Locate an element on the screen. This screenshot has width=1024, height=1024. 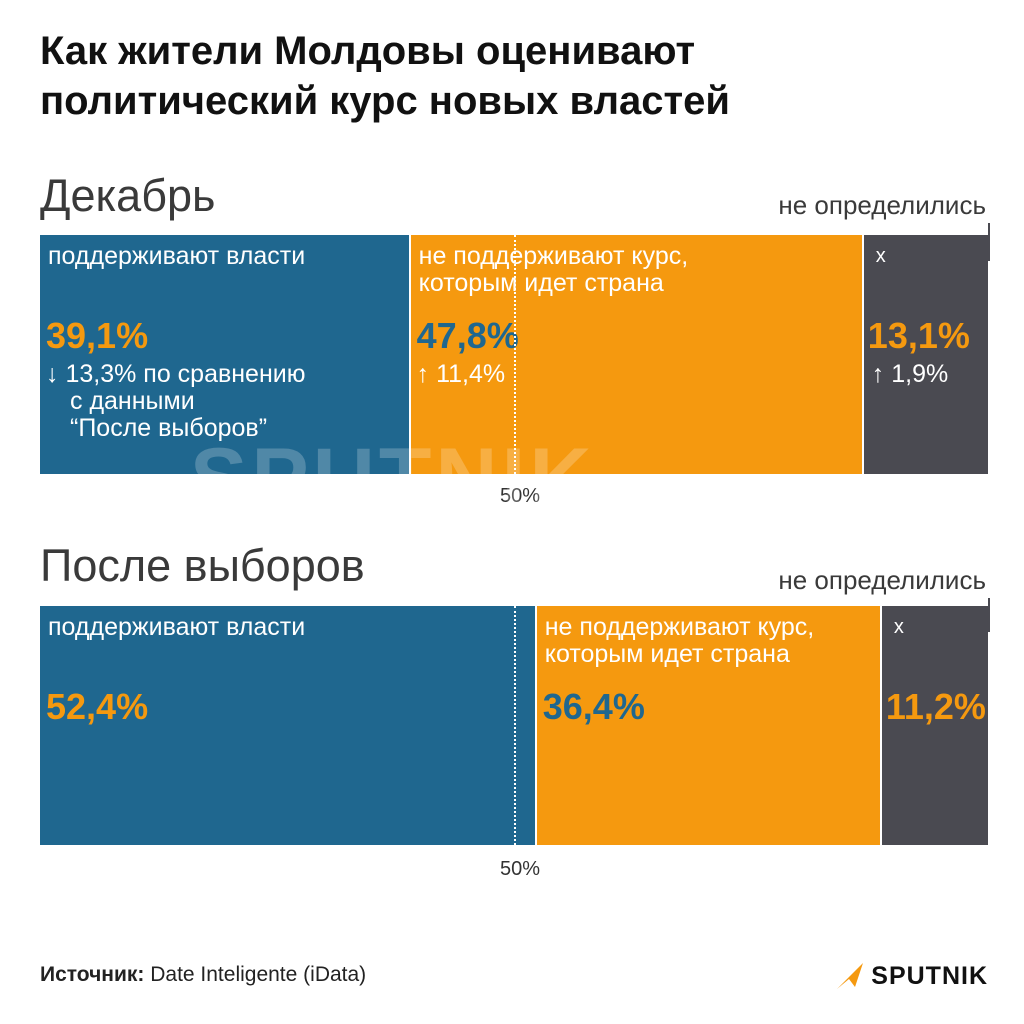
support-change-line3: “После выборов” is located at coordinates (169, 428).